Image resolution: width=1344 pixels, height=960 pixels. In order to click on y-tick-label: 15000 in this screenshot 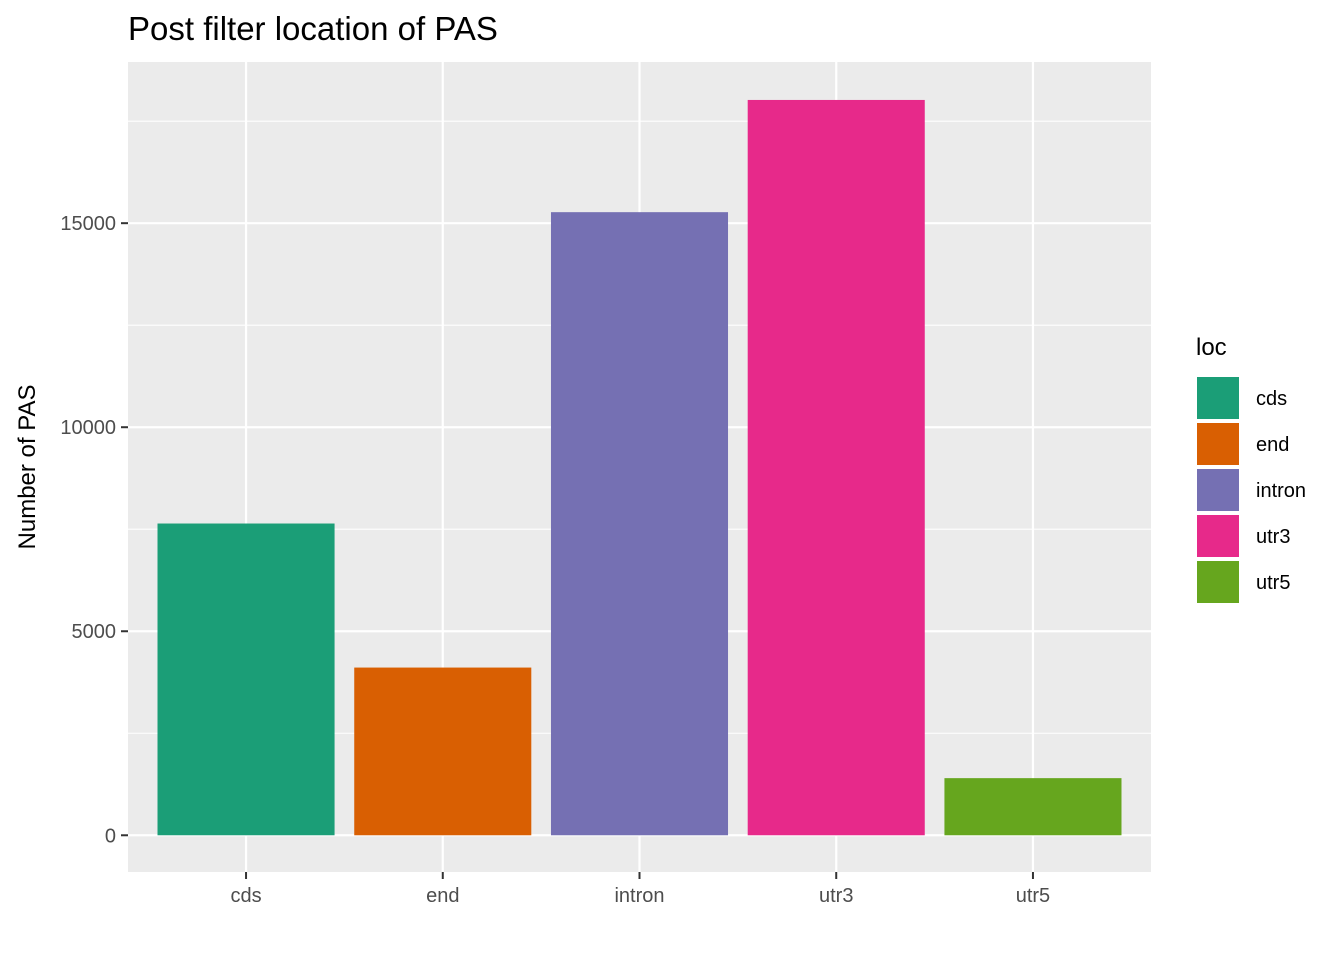, I will do `click(88, 224)`.